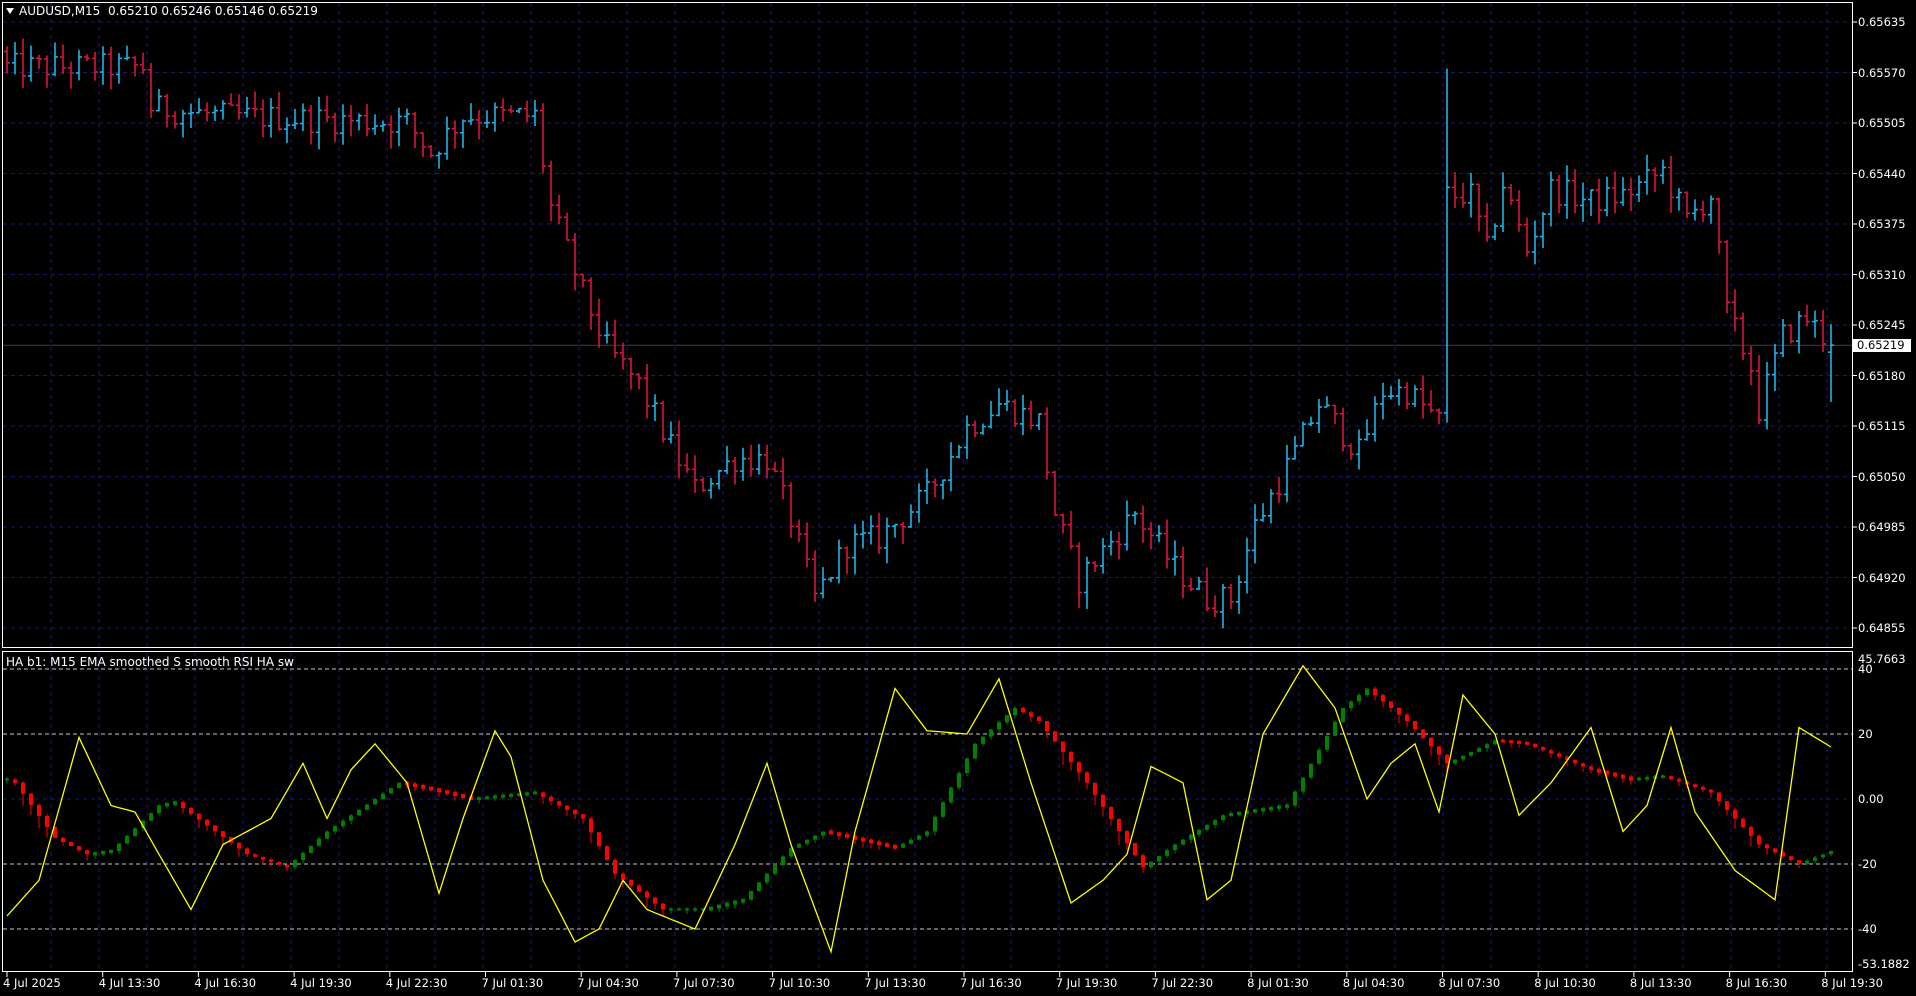 Image resolution: width=1916 pixels, height=996 pixels. Describe the element at coordinates (1882, 224) in the screenshot. I see `price-tick-label: 0.65375` at that location.